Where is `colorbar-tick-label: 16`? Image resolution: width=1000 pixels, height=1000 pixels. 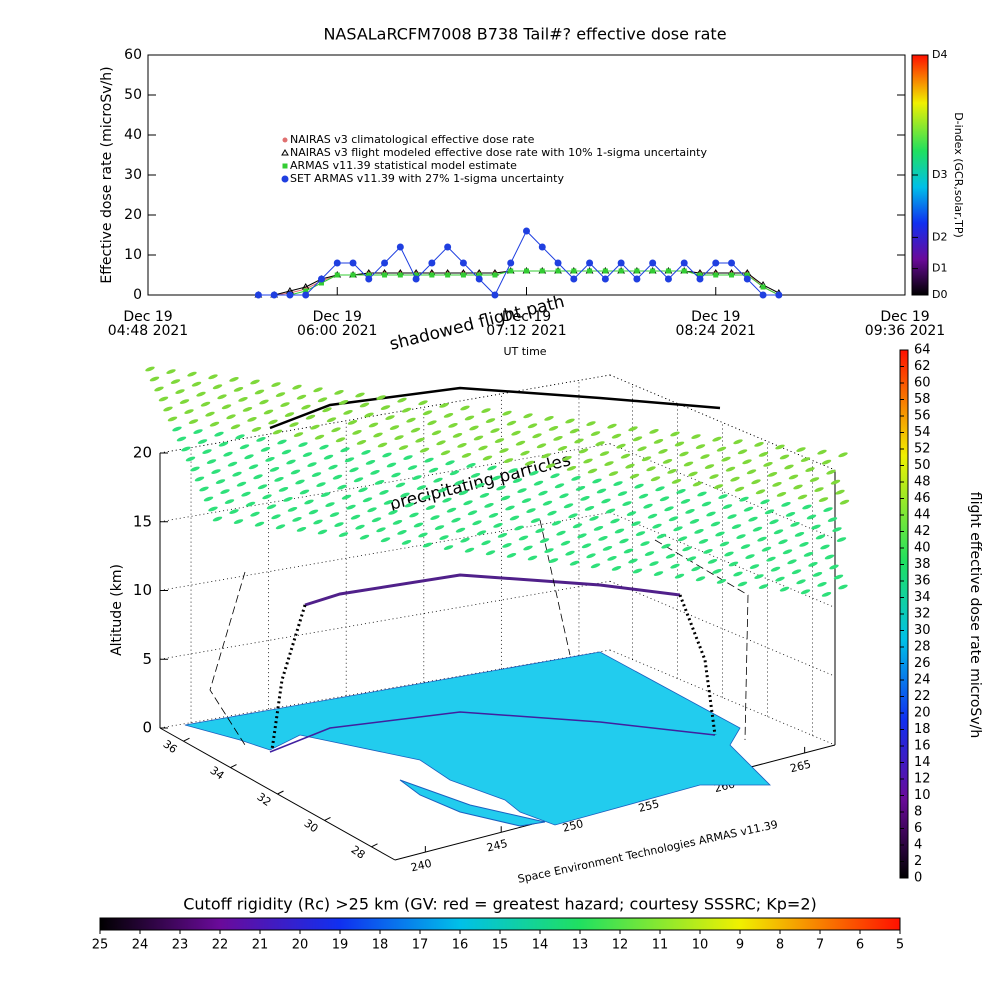
colorbar-tick-label: 16 is located at coordinates (922, 746).